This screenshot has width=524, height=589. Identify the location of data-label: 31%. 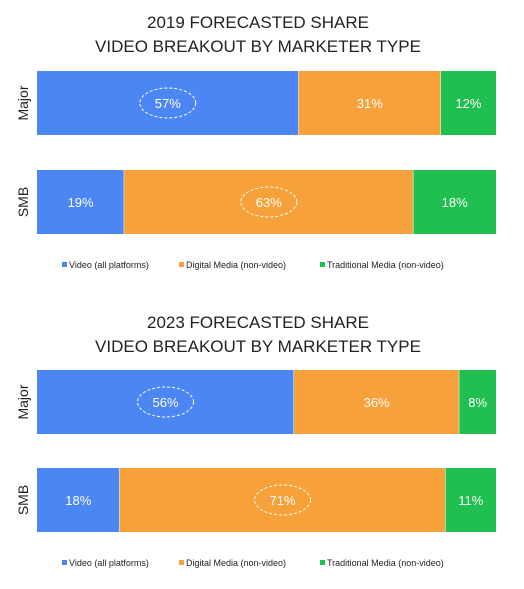
(370, 103).